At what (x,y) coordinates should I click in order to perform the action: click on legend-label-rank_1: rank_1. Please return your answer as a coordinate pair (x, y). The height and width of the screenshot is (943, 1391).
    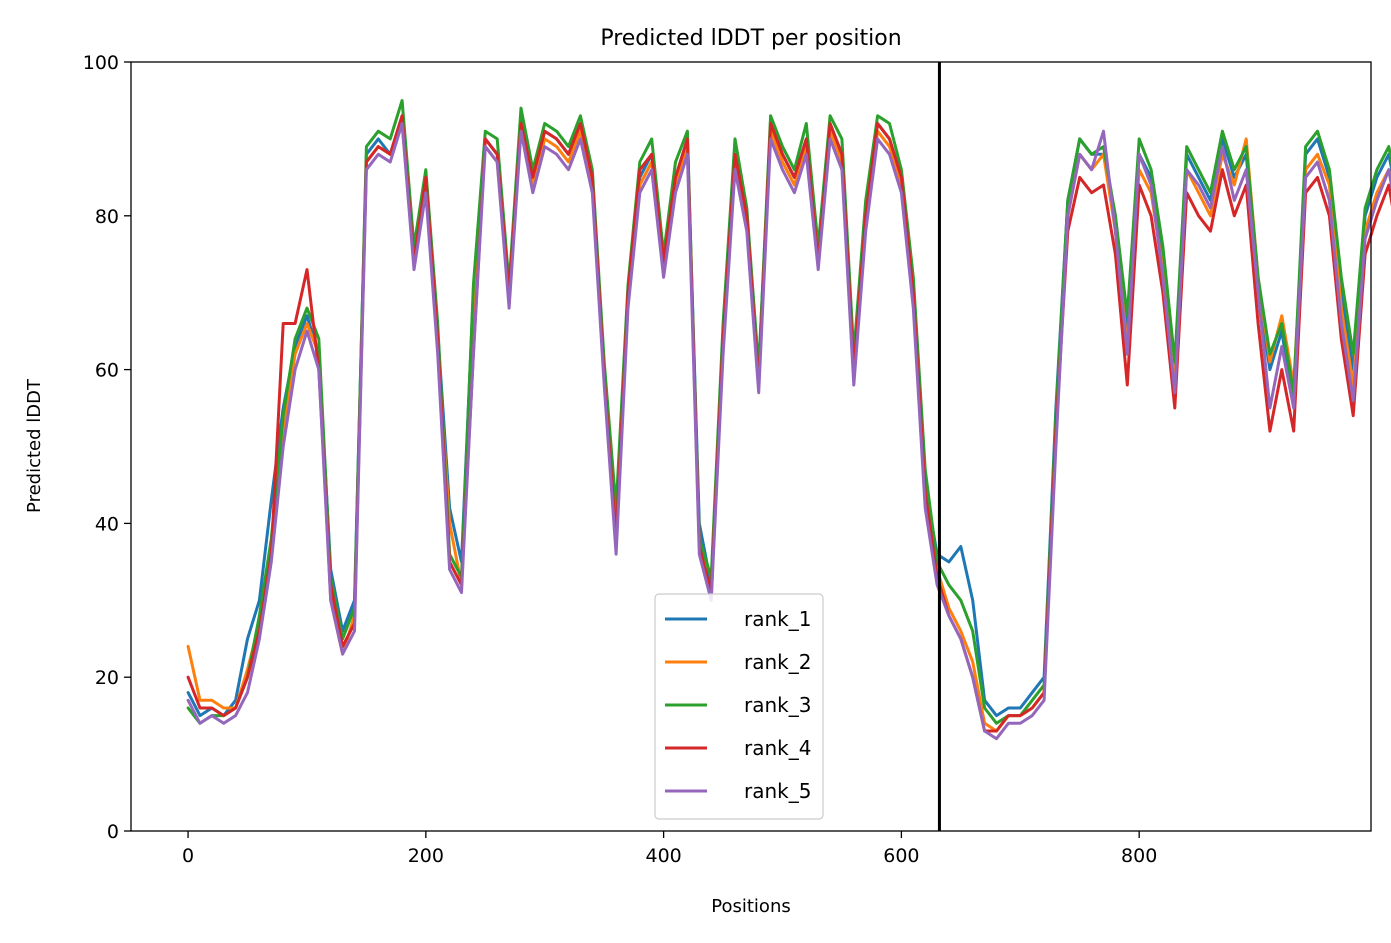
    Looking at the image, I should click on (777, 619).